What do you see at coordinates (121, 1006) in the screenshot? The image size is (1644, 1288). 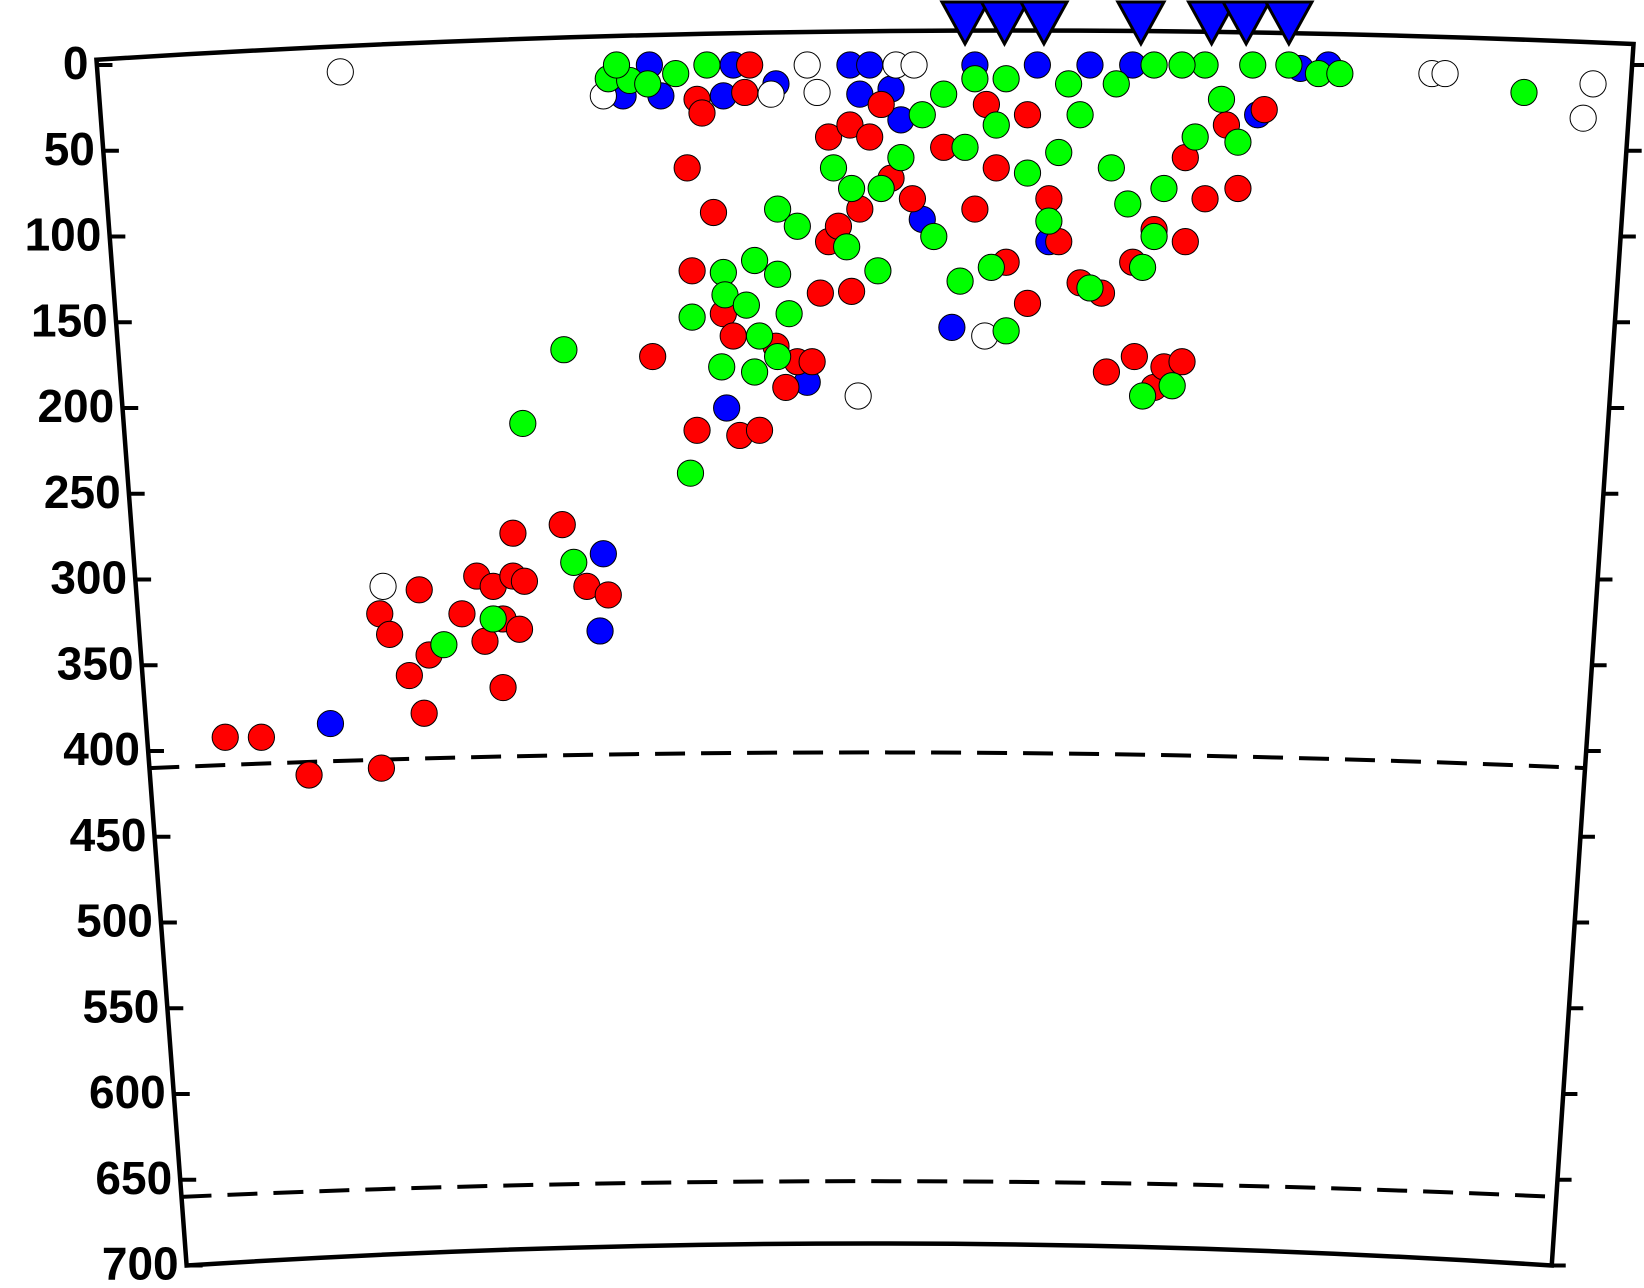 I see `y-tick-label: 550` at bounding box center [121, 1006].